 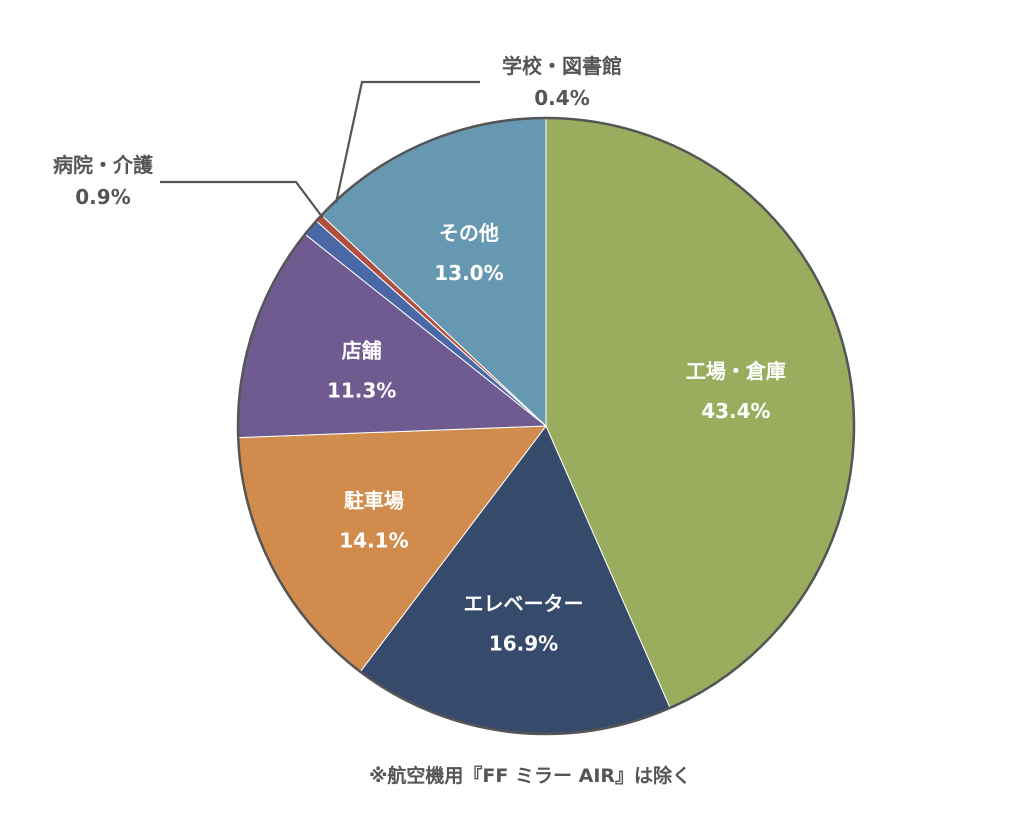 I want to click on slice-name-label: 駐車場, so click(x=374, y=501).